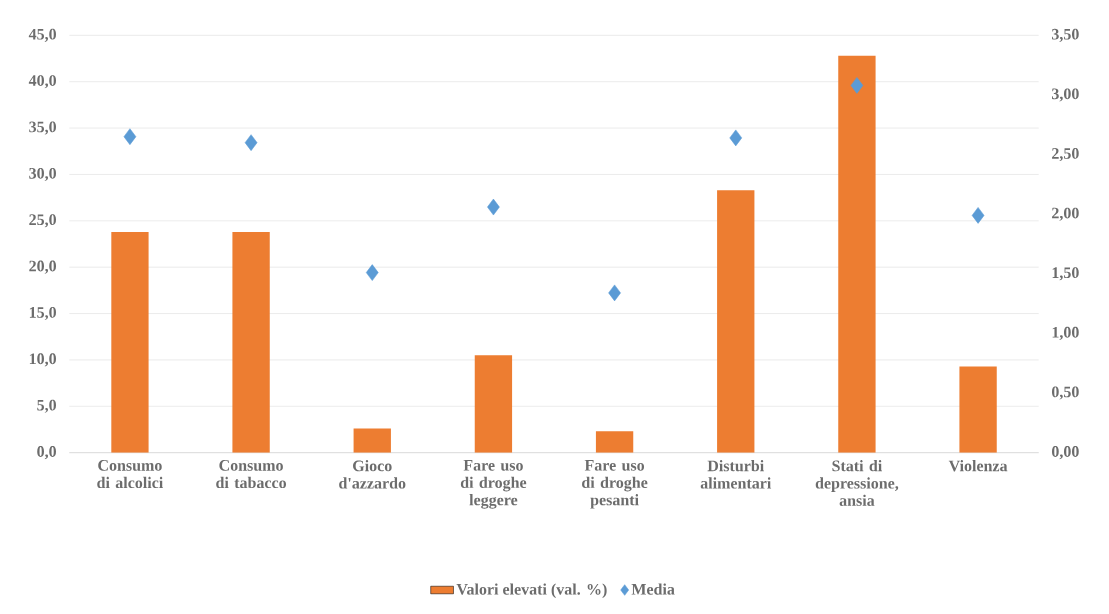 The image size is (1109, 614). Describe the element at coordinates (42, 82) in the screenshot. I see `y-tick-label: 40,0` at that location.